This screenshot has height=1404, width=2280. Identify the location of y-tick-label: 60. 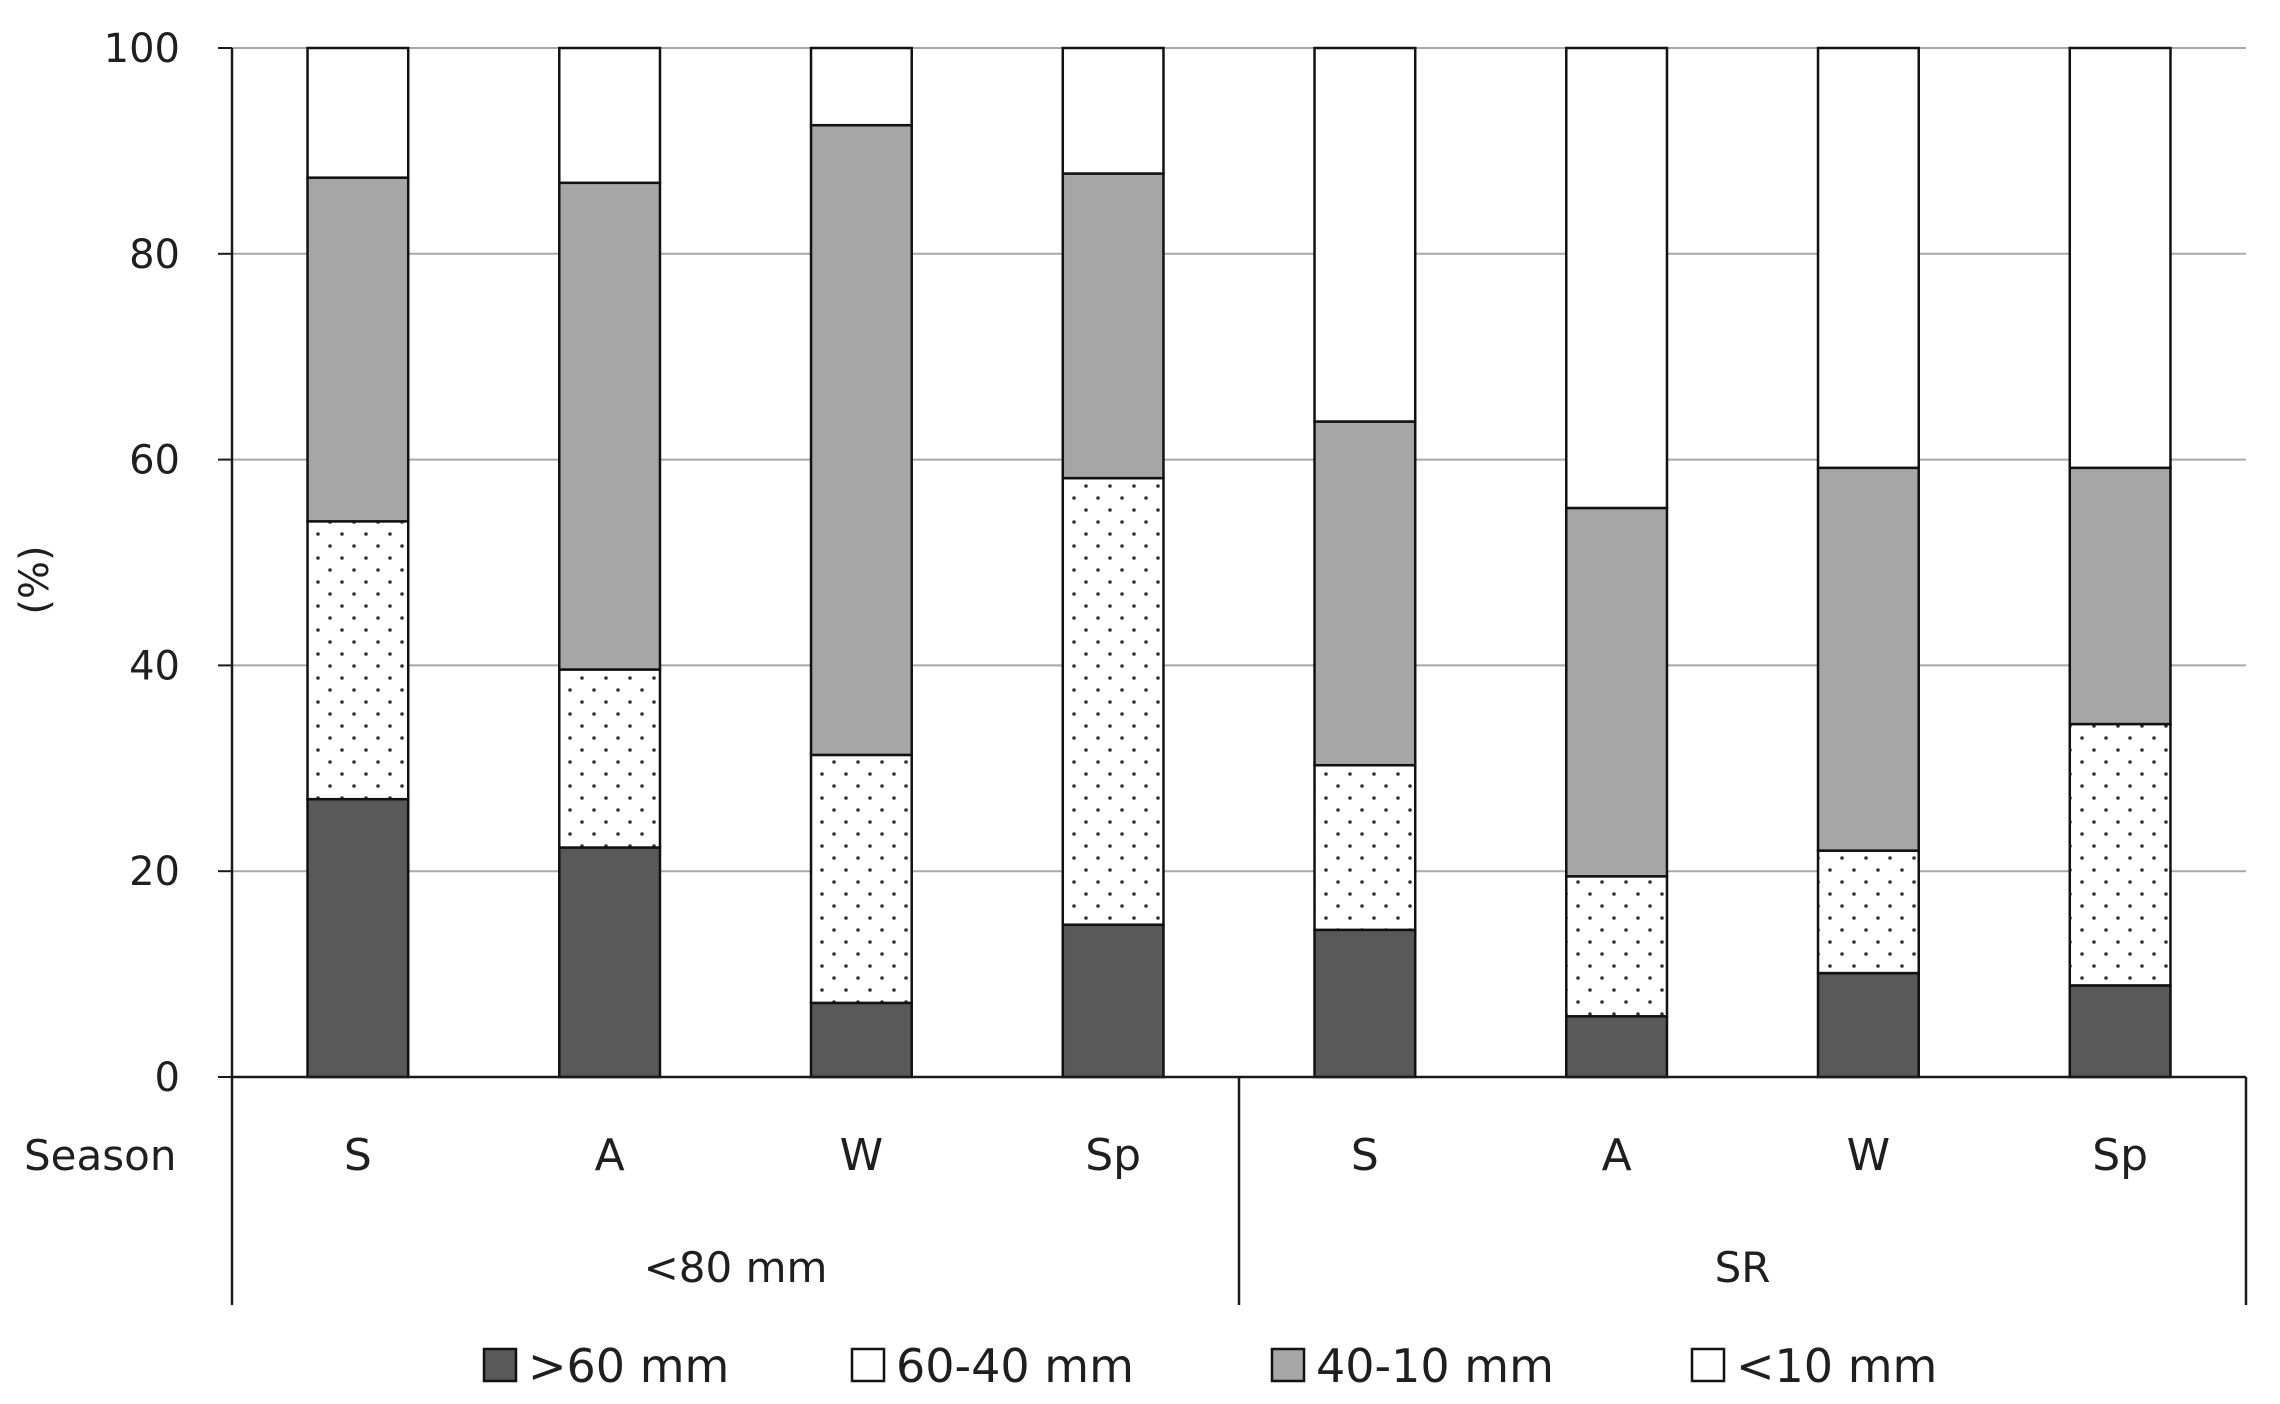
(154, 461).